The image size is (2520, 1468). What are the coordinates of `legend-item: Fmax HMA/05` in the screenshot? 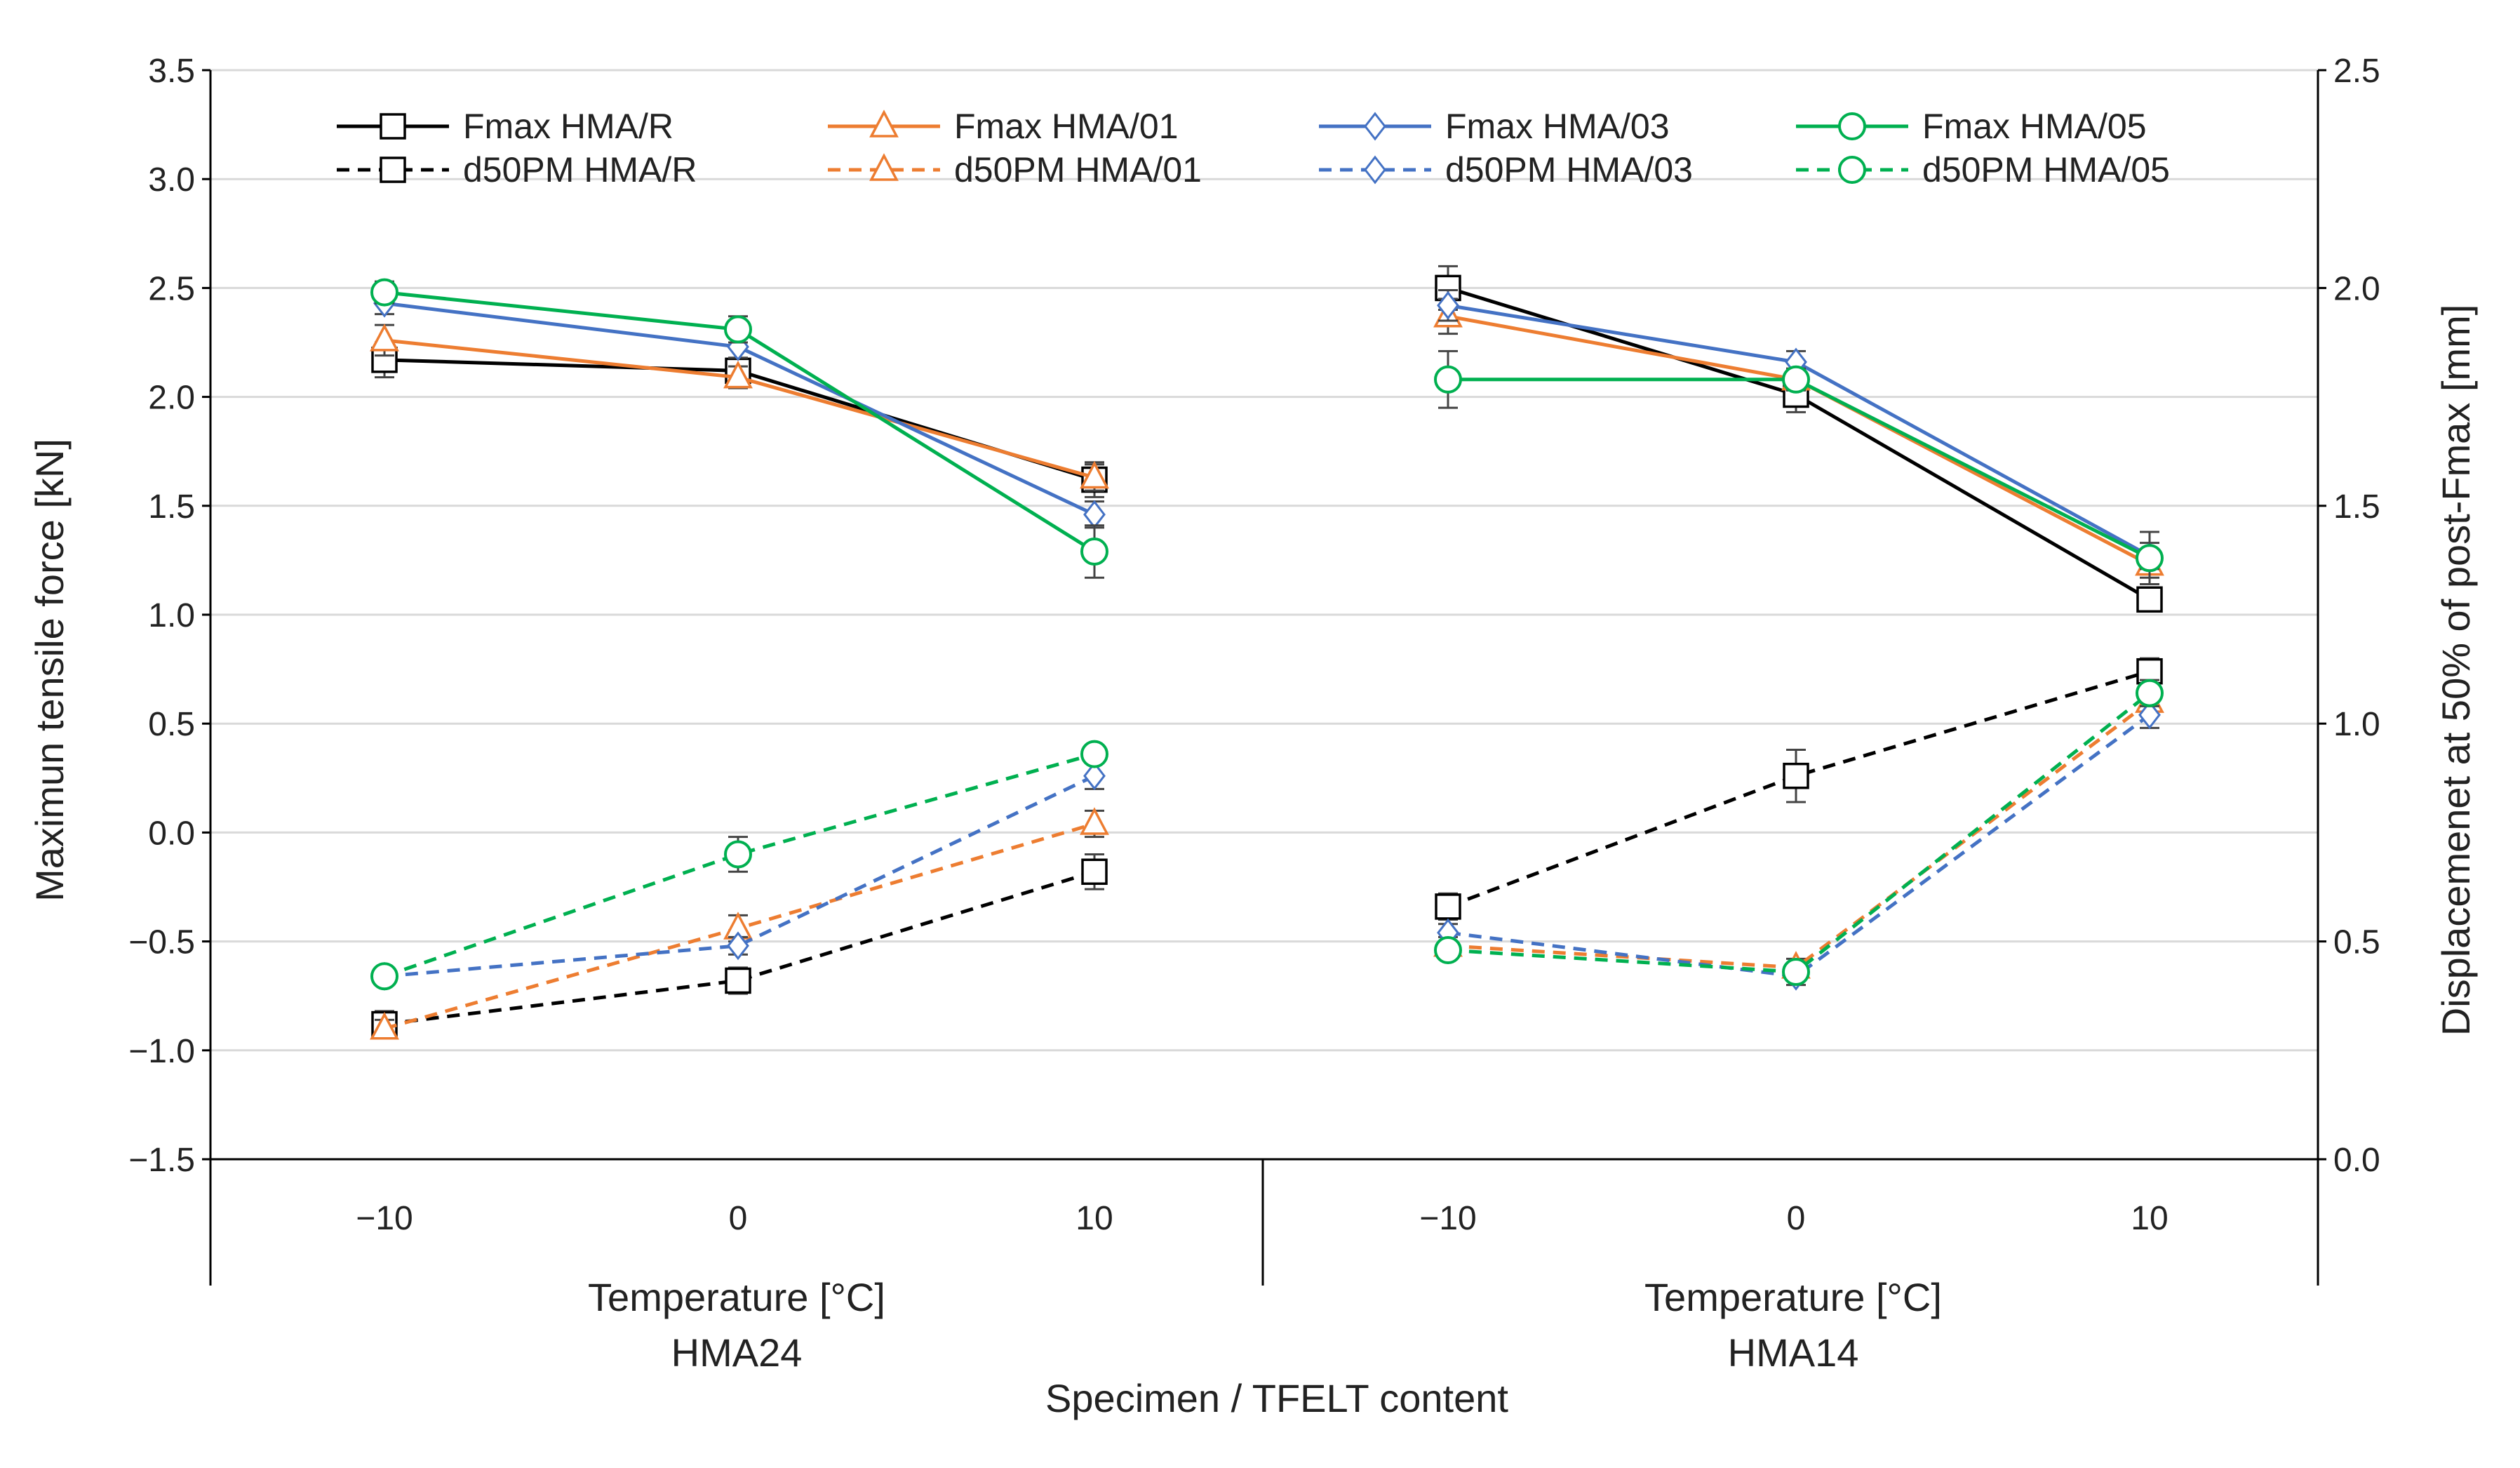 It's located at (1971, 126).